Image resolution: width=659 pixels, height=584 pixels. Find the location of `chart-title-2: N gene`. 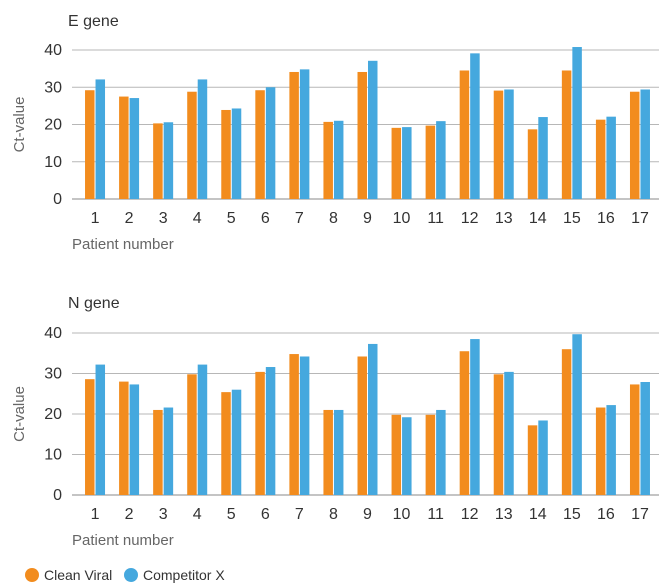

chart-title-2: N gene is located at coordinates (94, 303).